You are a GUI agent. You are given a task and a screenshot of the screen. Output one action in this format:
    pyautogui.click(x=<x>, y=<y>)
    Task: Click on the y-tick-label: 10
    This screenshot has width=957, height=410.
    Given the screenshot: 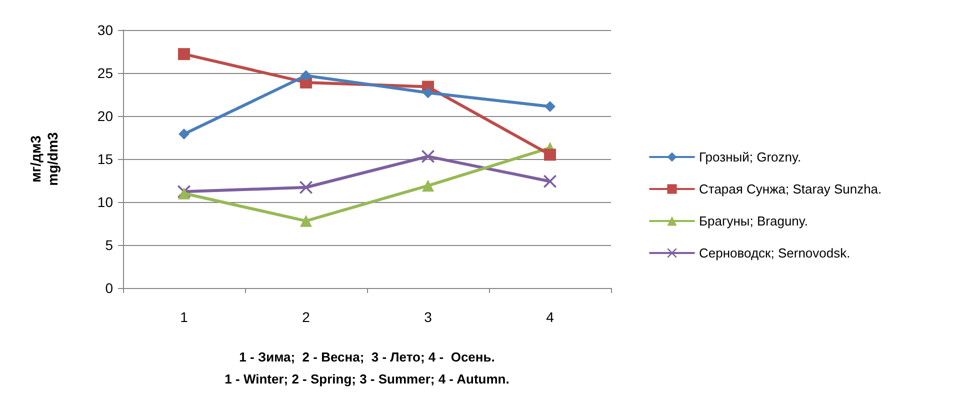 What is the action you would take?
    pyautogui.click(x=105, y=202)
    